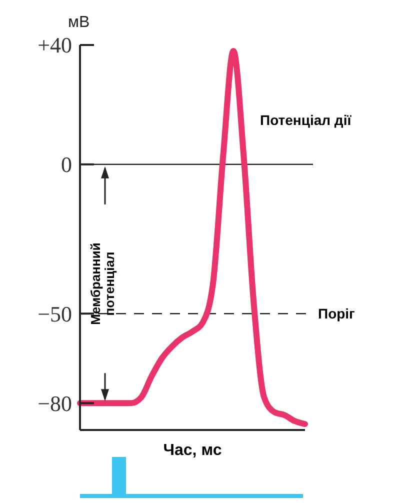 This screenshot has height=503, width=409. What do you see at coordinates (192, 450) in the screenshot?
I see `x-axis-title: Час, мс` at bounding box center [192, 450].